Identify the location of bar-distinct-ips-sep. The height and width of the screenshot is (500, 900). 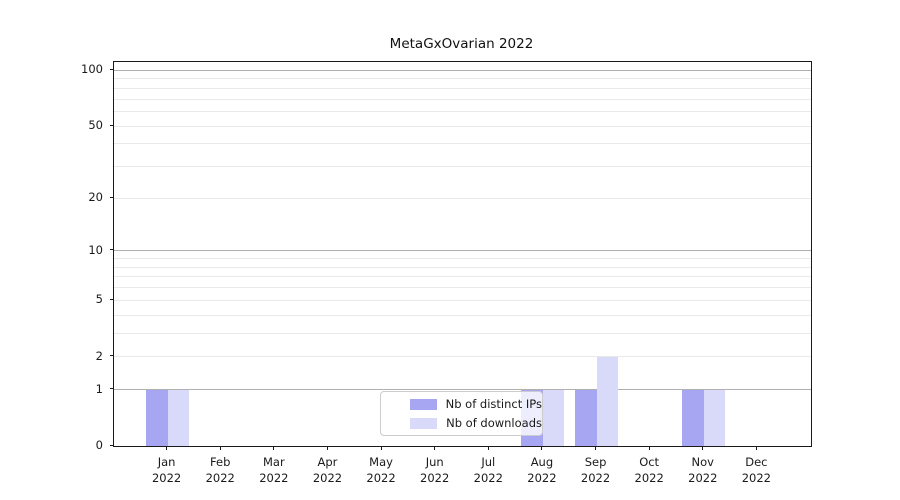
(586, 417).